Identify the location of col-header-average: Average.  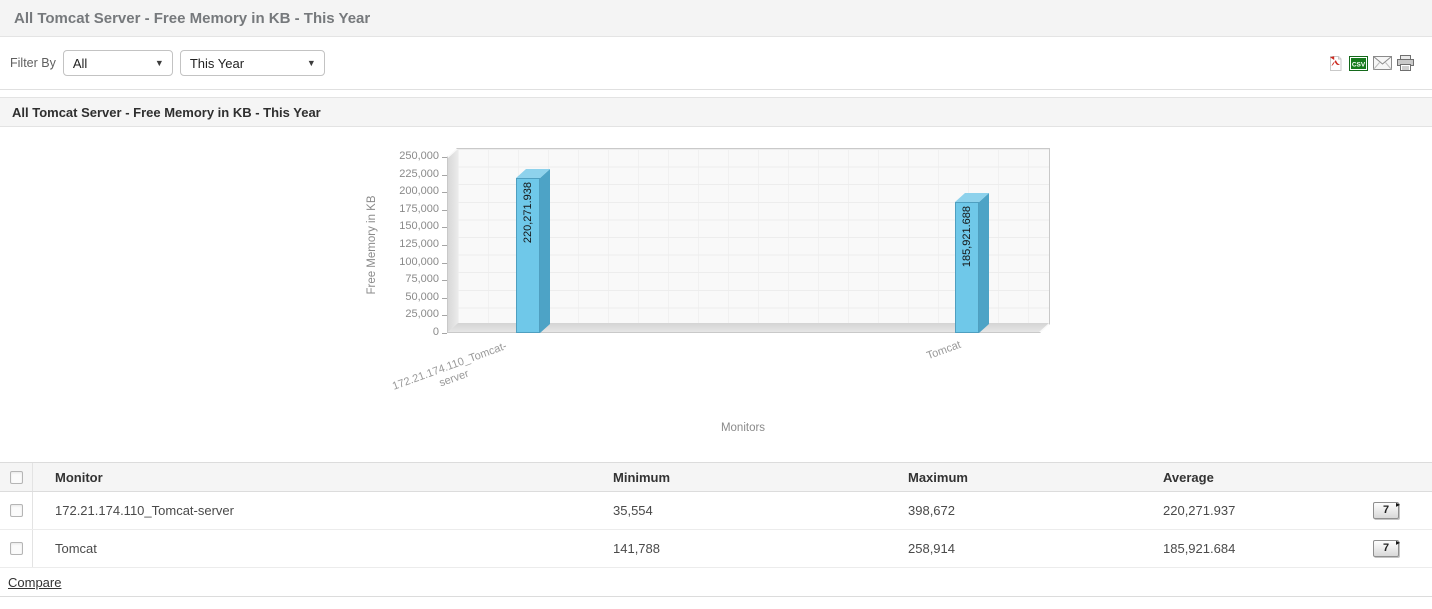
(1188, 477).